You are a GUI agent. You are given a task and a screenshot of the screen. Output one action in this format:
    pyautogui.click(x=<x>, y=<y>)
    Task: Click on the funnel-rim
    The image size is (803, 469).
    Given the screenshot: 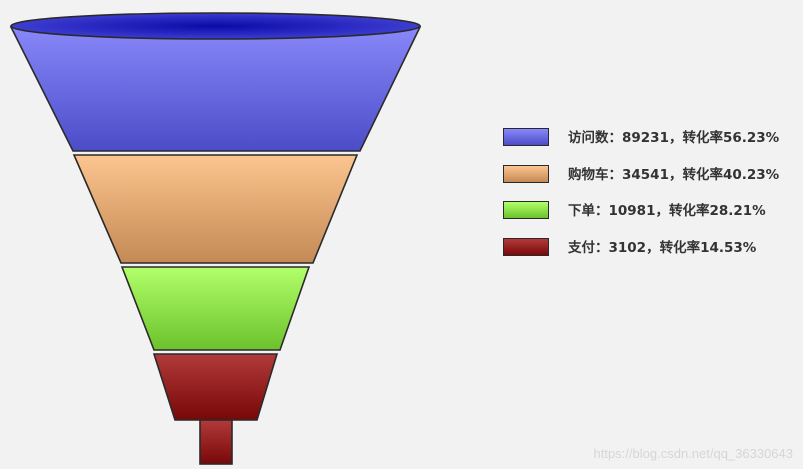 What is the action you would take?
    pyautogui.click(x=215, y=26)
    